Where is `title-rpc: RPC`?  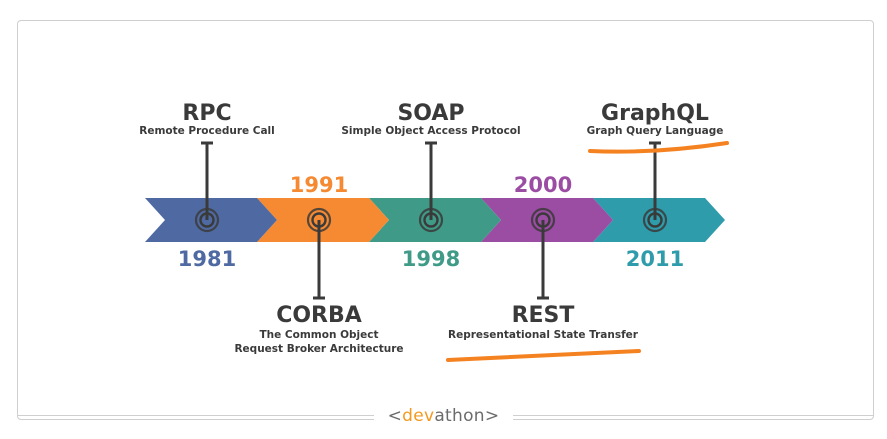
title-rpc: RPC is located at coordinates (206, 113).